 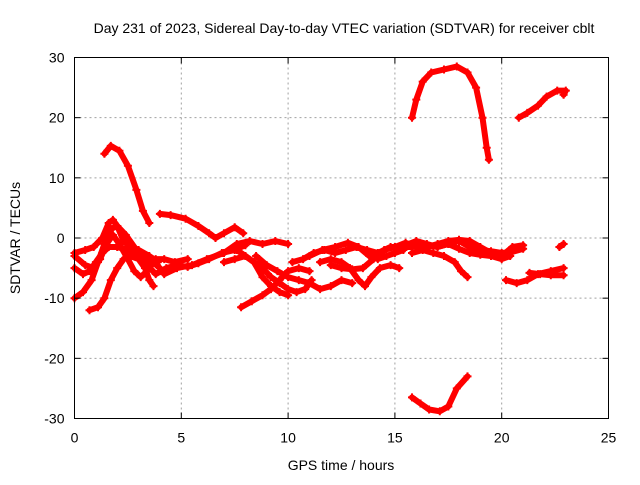 I want to click on x-tick-label: 25, so click(x=609, y=438).